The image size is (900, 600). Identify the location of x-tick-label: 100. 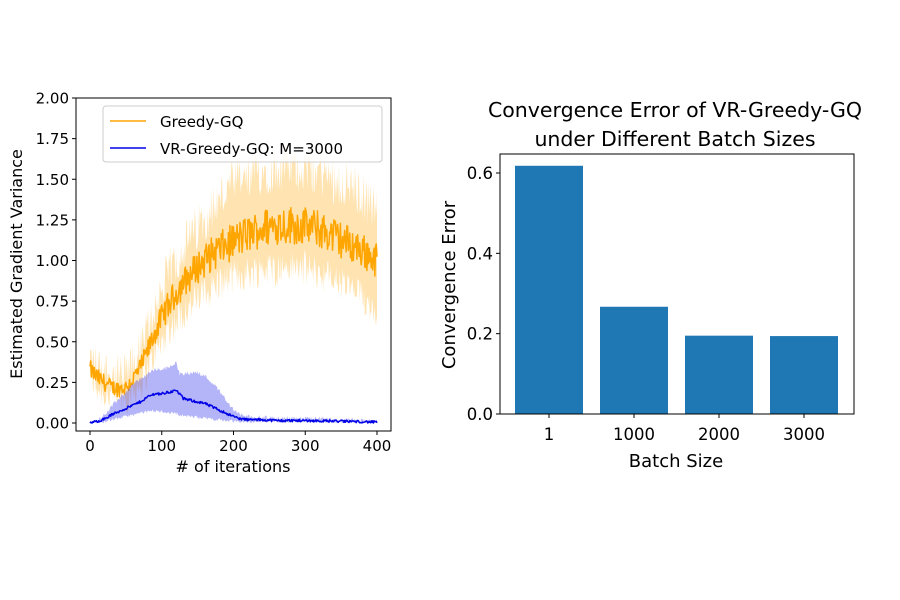
(161, 446).